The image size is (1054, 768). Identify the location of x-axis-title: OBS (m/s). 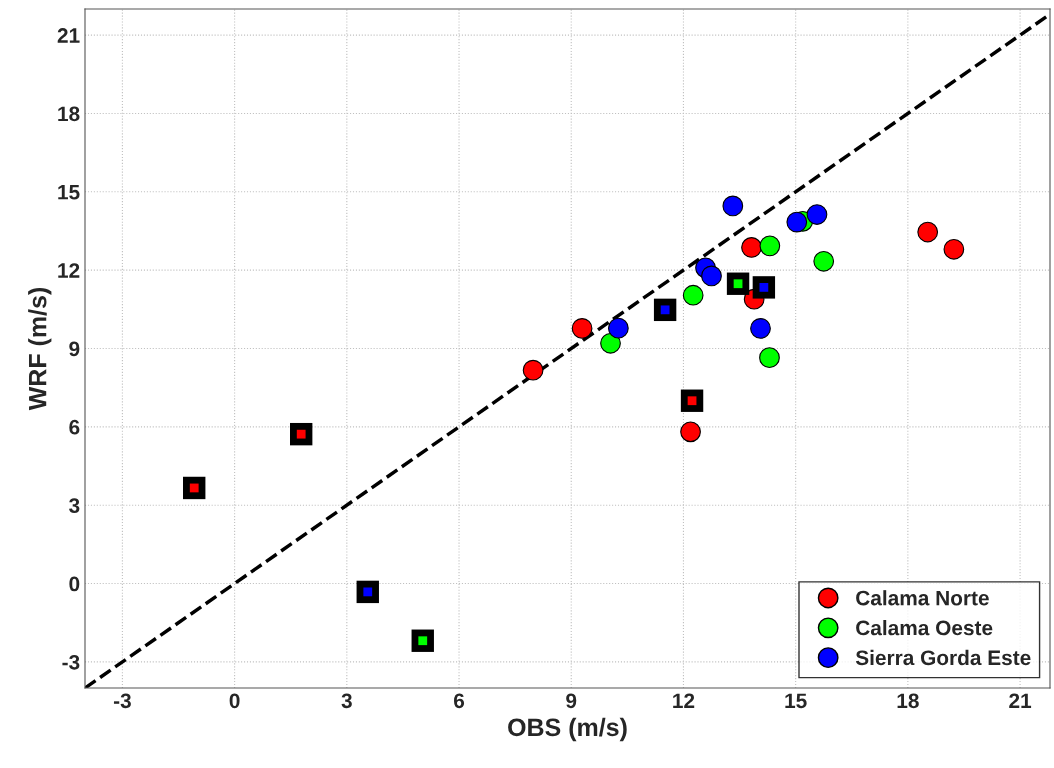
(567, 729).